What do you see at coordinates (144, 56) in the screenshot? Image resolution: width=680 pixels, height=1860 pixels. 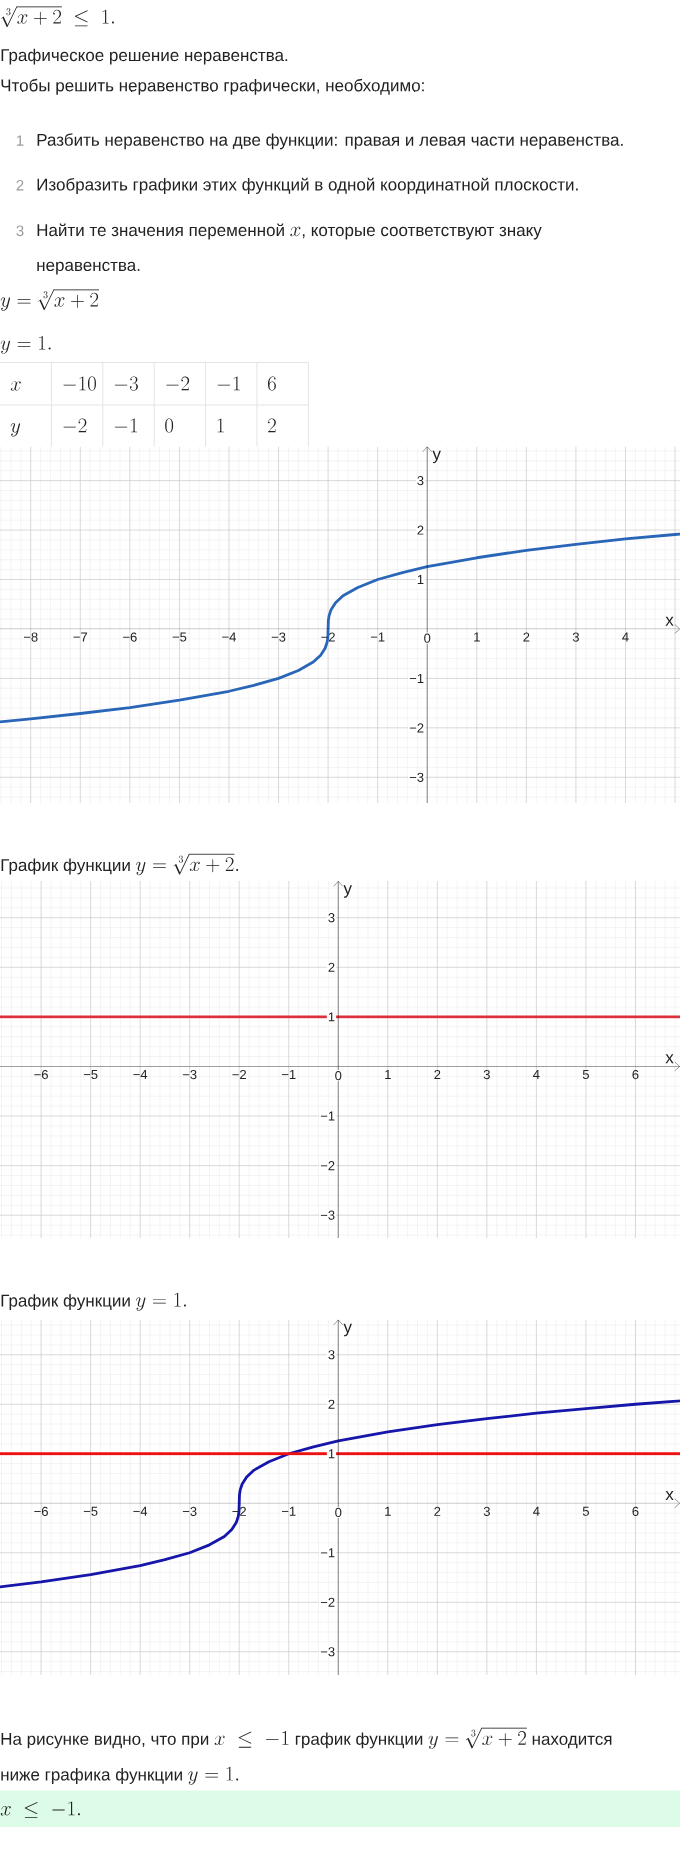 I see `text: Графическое решение неравенства.` at bounding box center [144, 56].